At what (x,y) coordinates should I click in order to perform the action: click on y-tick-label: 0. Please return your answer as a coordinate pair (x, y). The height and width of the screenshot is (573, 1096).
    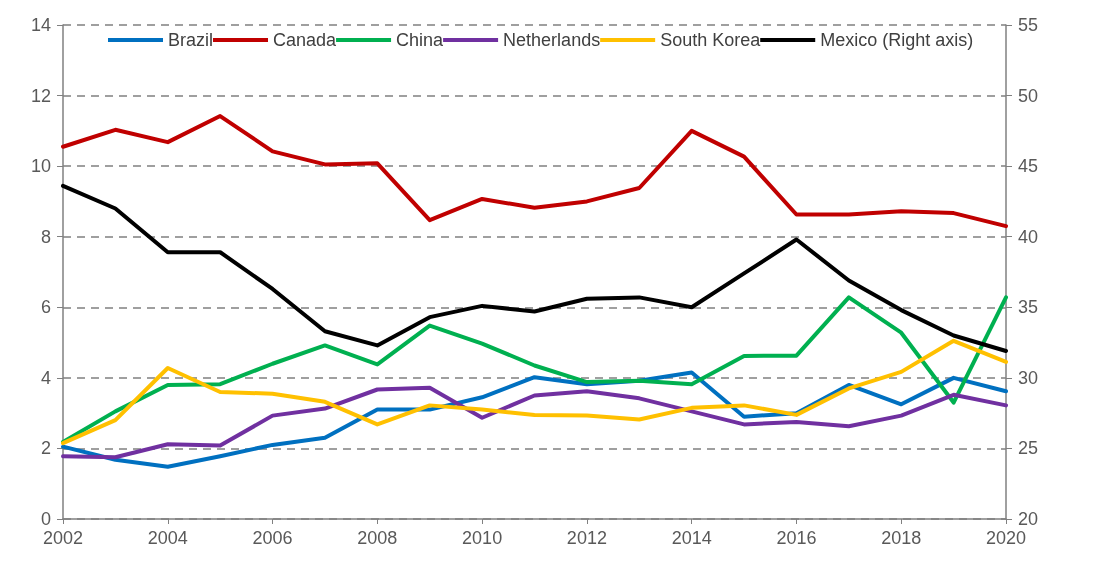
    Looking at the image, I should click on (45, 519).